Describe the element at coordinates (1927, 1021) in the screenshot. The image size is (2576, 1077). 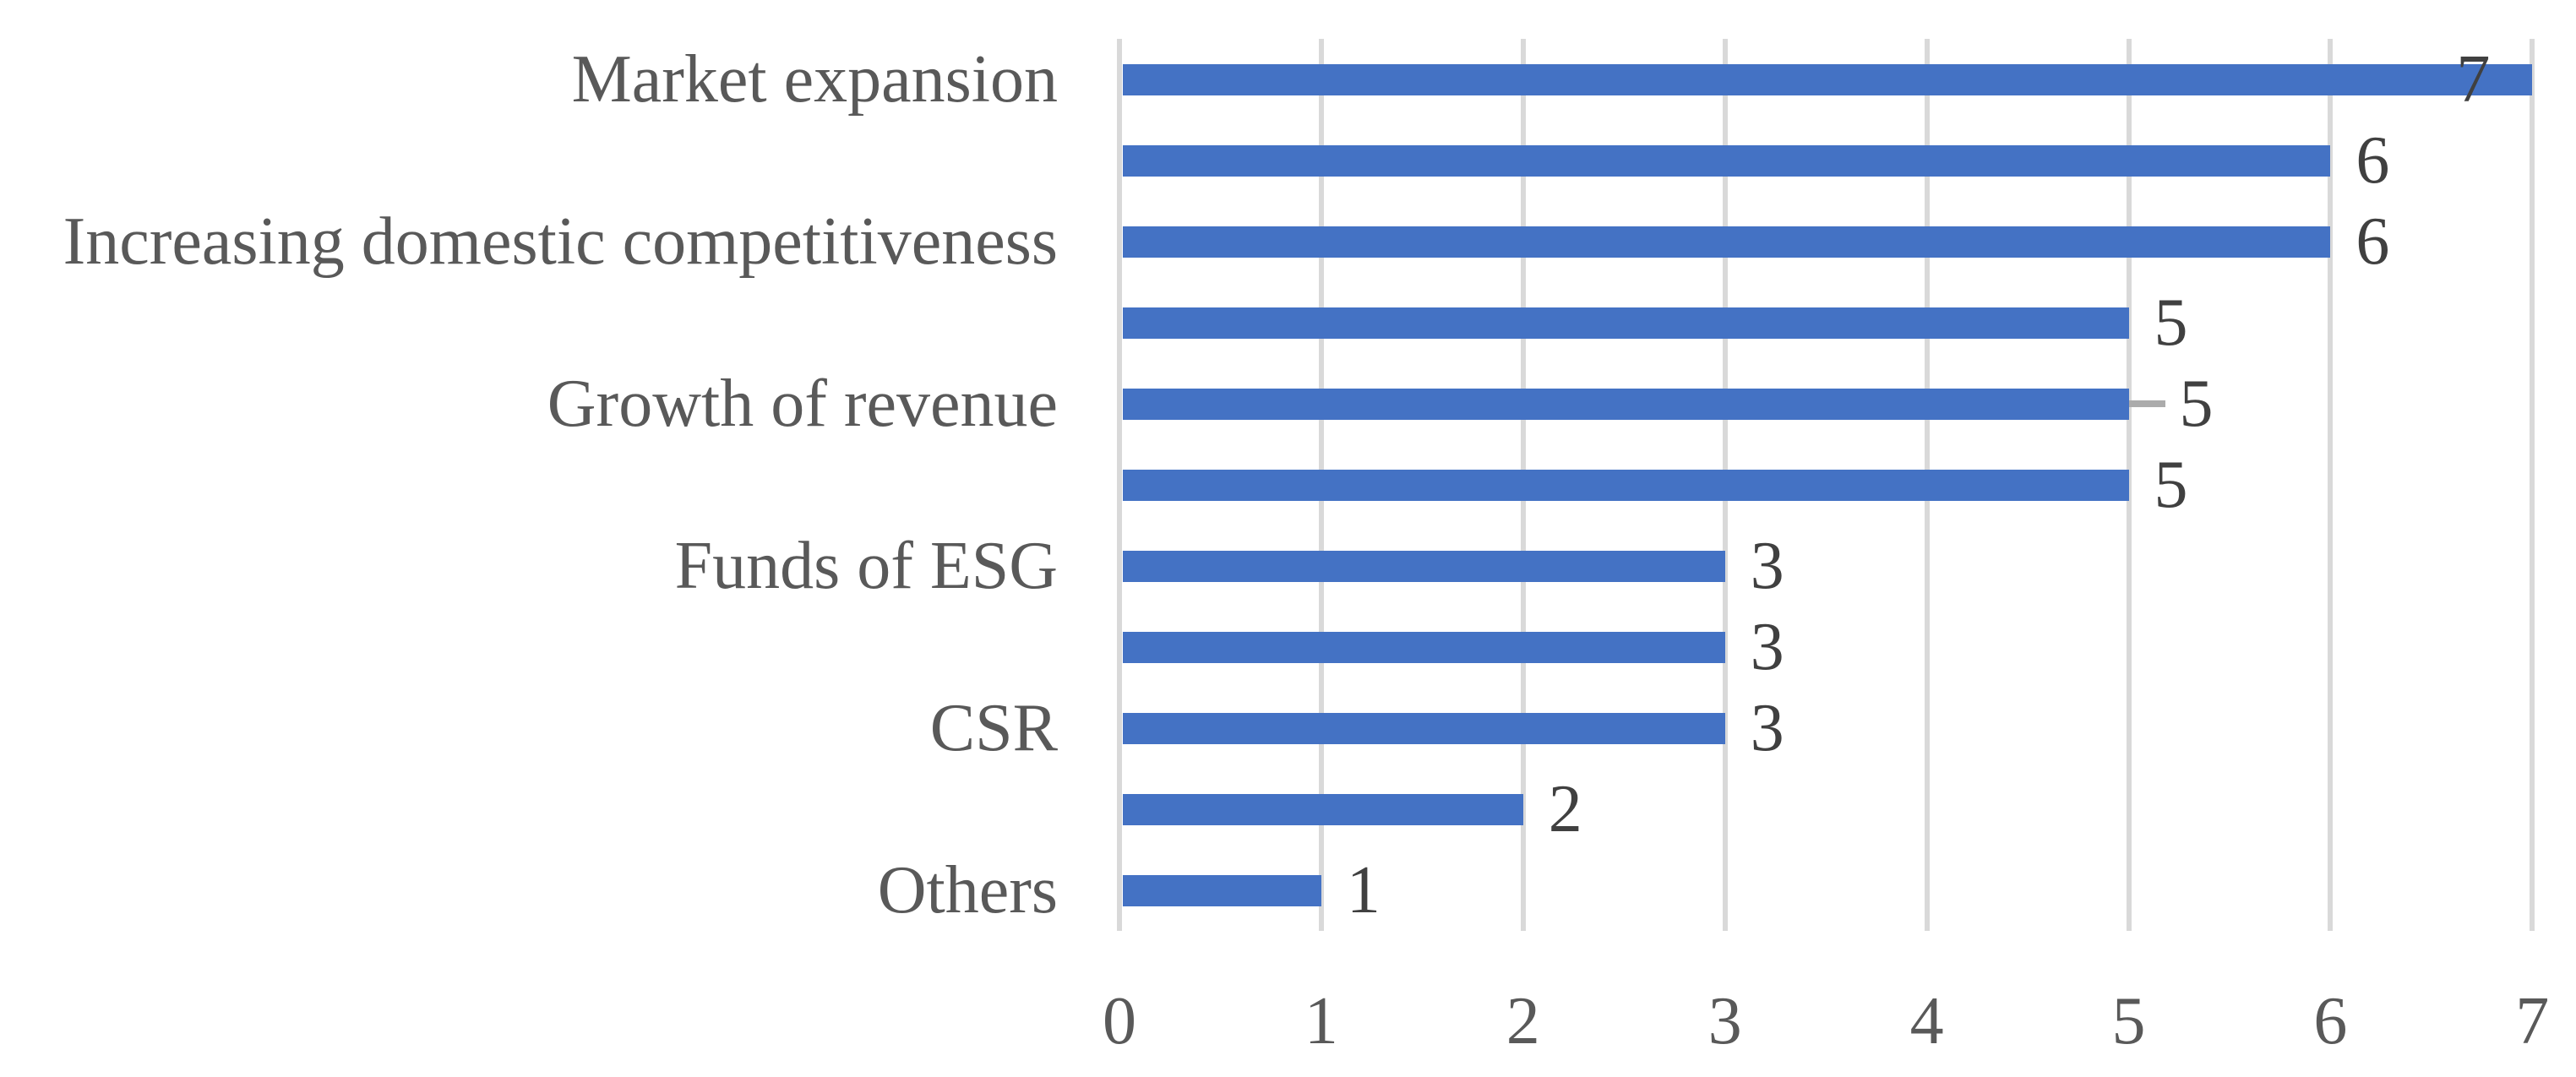
I see `x-tick-label: 4` at that location.